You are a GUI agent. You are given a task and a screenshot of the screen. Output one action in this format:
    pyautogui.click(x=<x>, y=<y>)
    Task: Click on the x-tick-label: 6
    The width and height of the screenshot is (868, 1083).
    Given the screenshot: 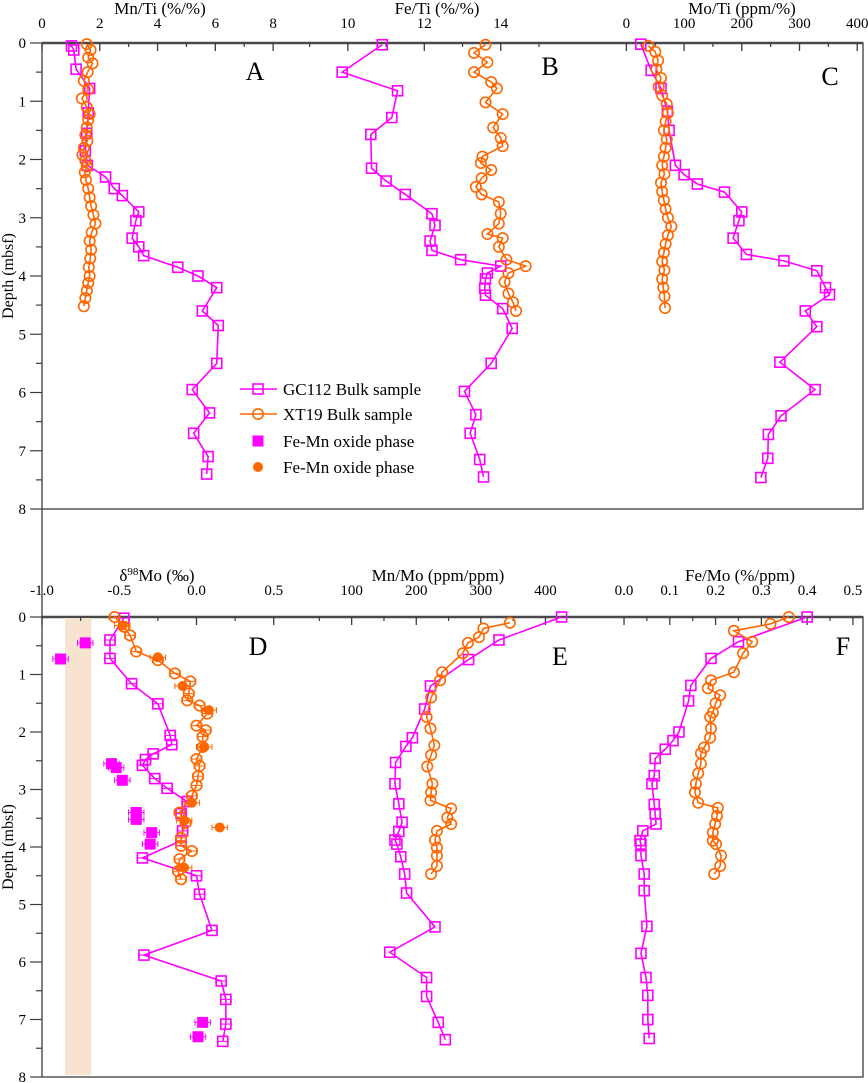 What is the action you would take?
    pyautogui.click(x=216, y=24)
    